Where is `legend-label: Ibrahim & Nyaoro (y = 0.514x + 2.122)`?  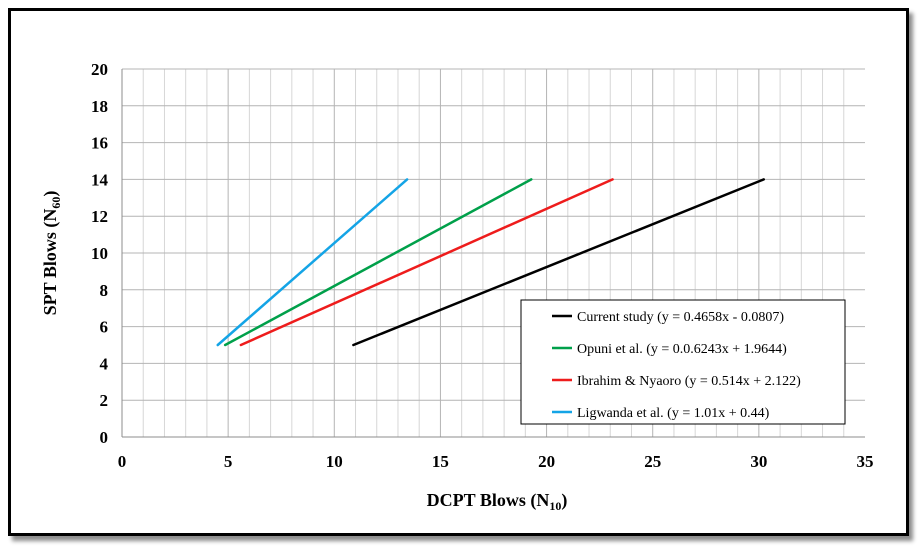 legend-label: Ibrahim & Nyaoro (y = 0.514x + 2.122) is located at coordinates (689, 381).